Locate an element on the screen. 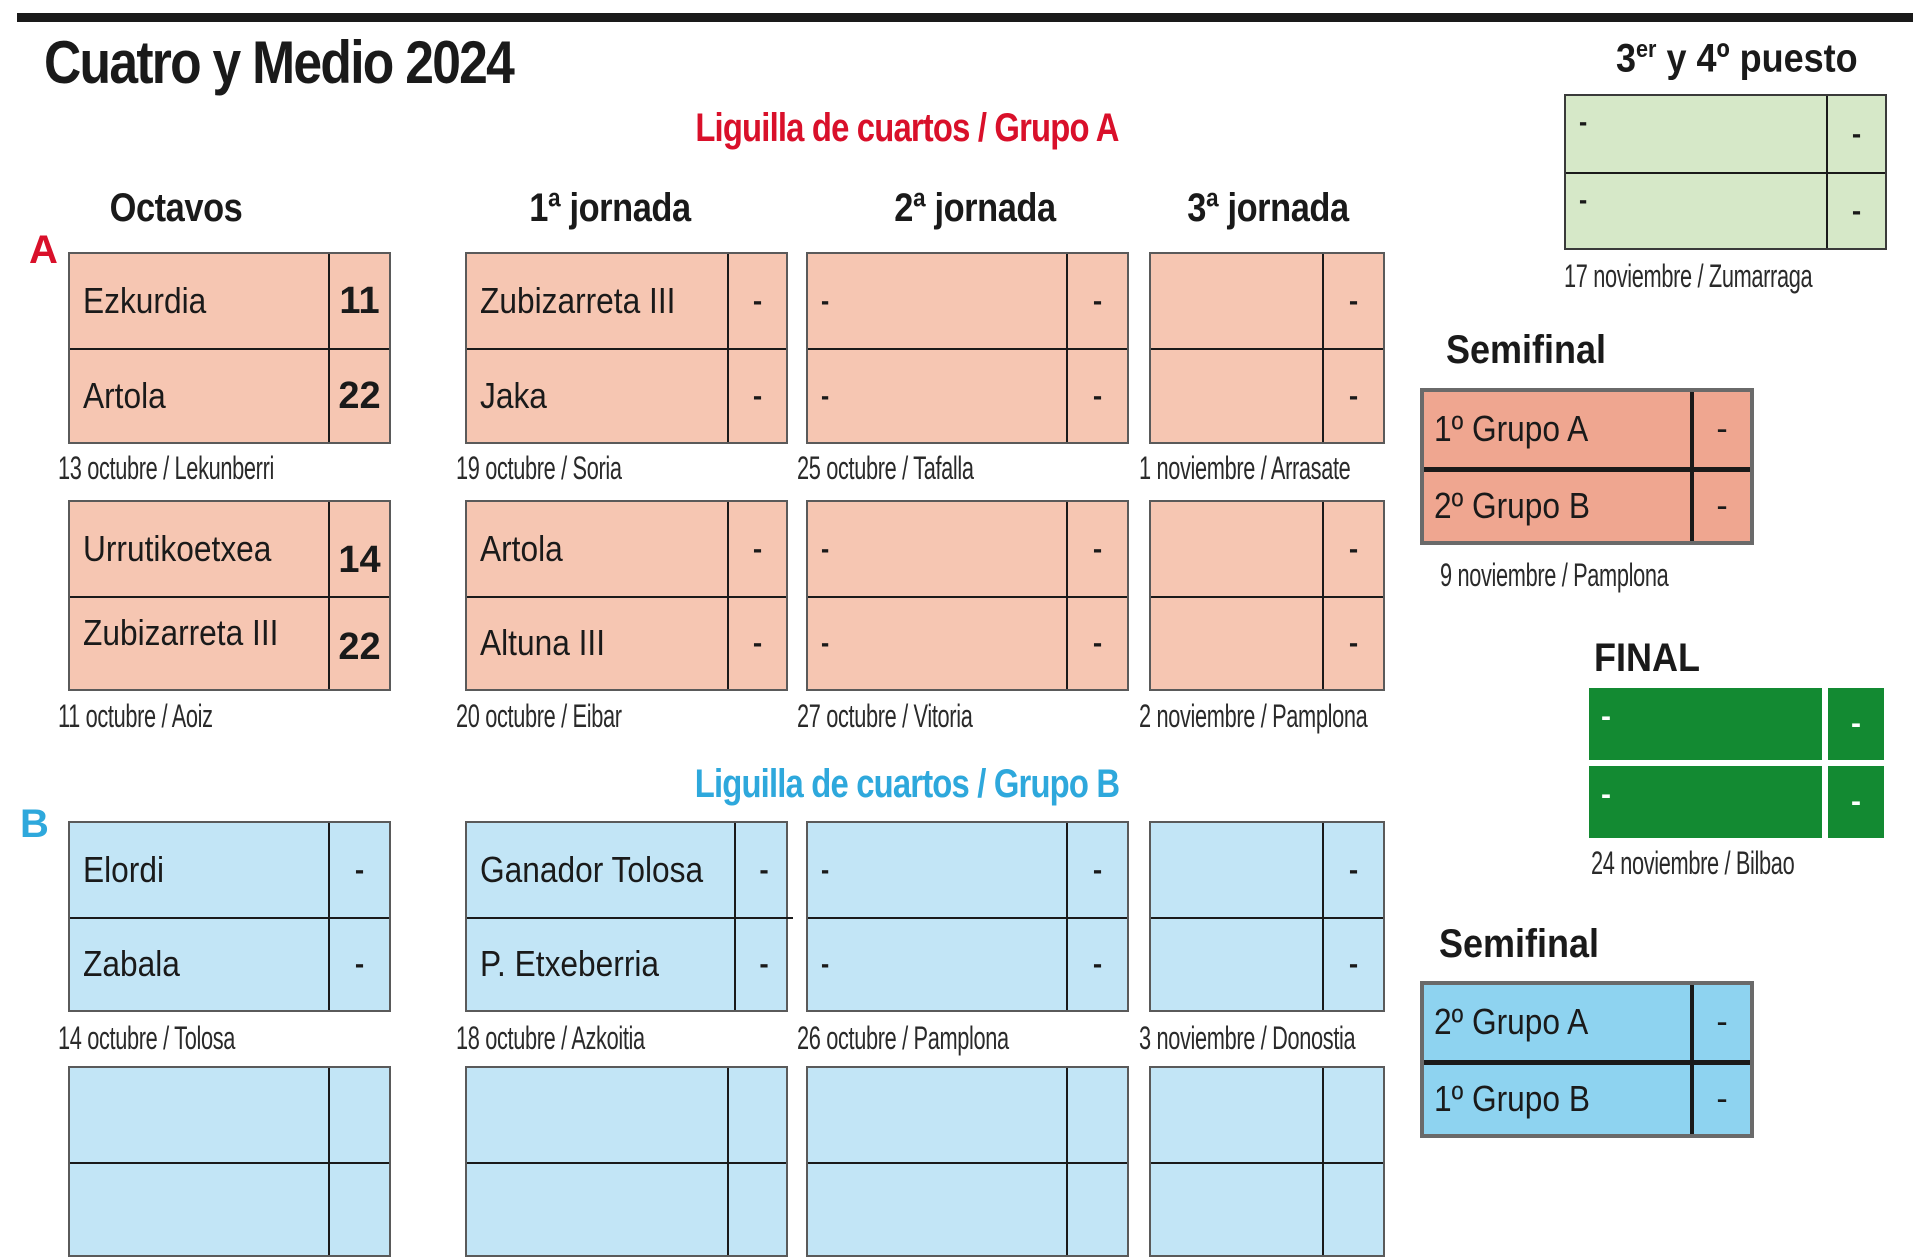 The width and height of the screenshot is (1920, 1257). group-a-j2-match-1: - - - - is located at coordinates (967, 348).